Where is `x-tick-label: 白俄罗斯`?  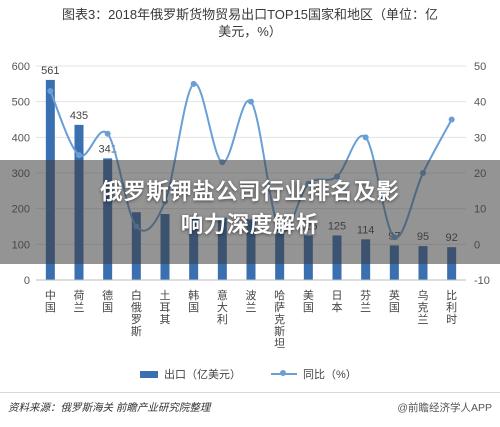 x-tick-label: 白俄罗斯 is located at coordinates (136, 313).